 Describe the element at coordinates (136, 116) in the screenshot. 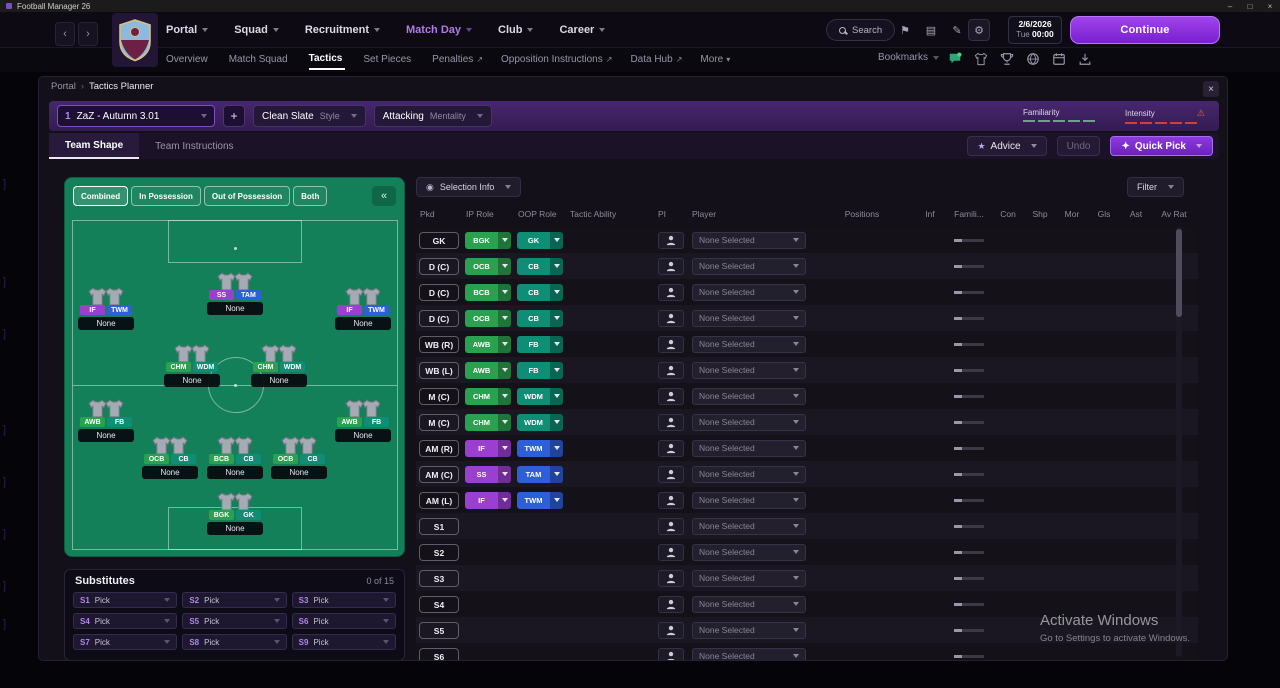

I see `tactic-selector-dropdown: 1 ZaZ - Autumn 3.01` at that location.